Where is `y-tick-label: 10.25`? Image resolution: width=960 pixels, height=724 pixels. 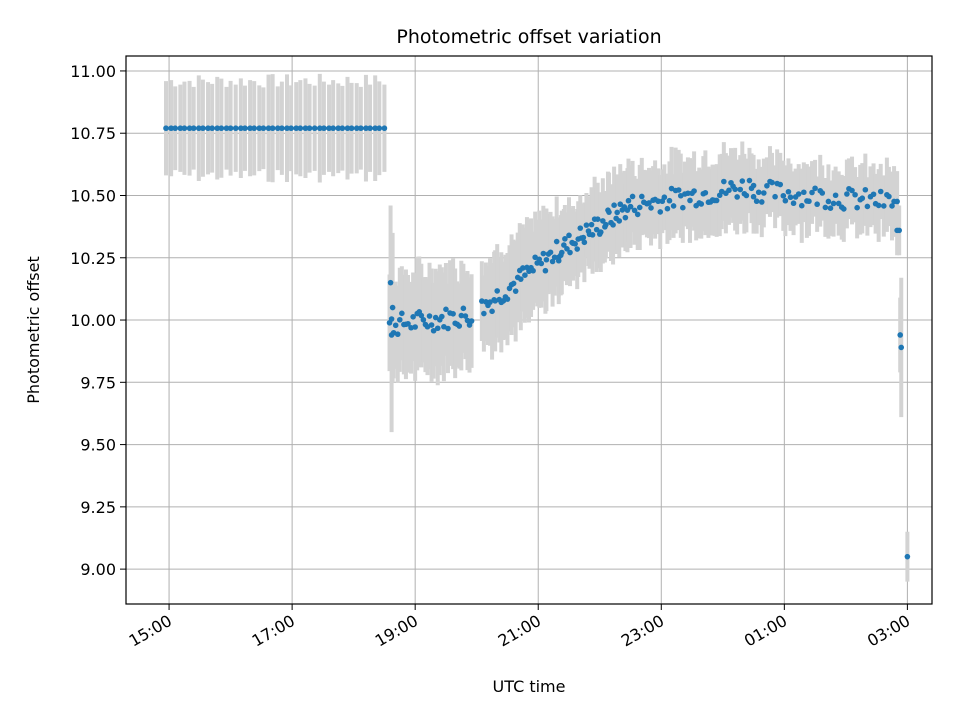 y-tick-label: 10.25 is located at coordinates (93, 258).